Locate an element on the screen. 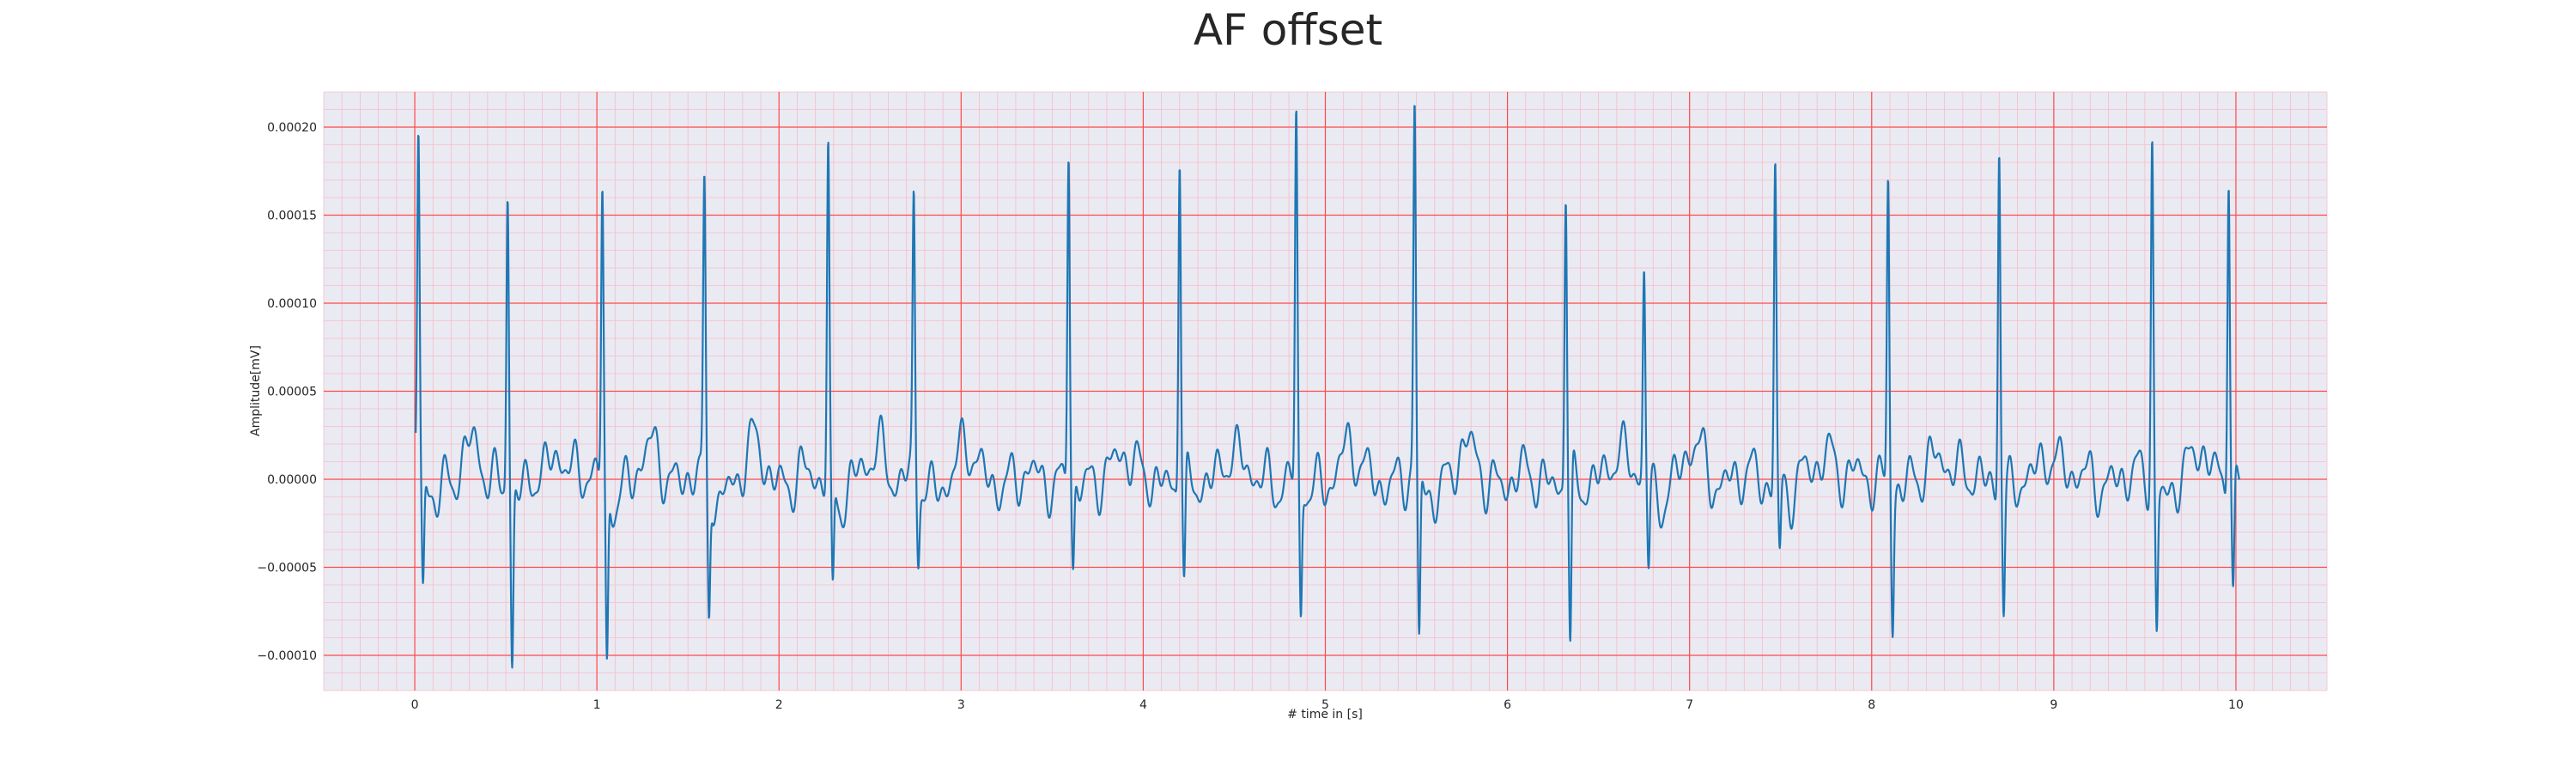  x-tick-label: 4 is located at coordinates (1143, 705).